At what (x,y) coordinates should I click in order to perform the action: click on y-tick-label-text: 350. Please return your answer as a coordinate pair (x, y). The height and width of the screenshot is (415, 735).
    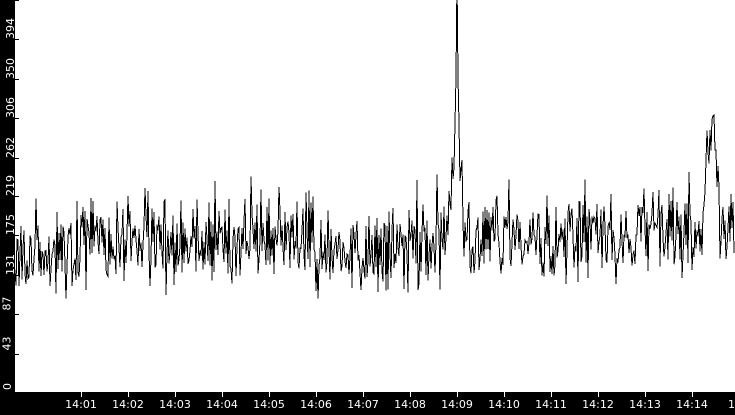
    Looking at the image, I should click on (10, 68).